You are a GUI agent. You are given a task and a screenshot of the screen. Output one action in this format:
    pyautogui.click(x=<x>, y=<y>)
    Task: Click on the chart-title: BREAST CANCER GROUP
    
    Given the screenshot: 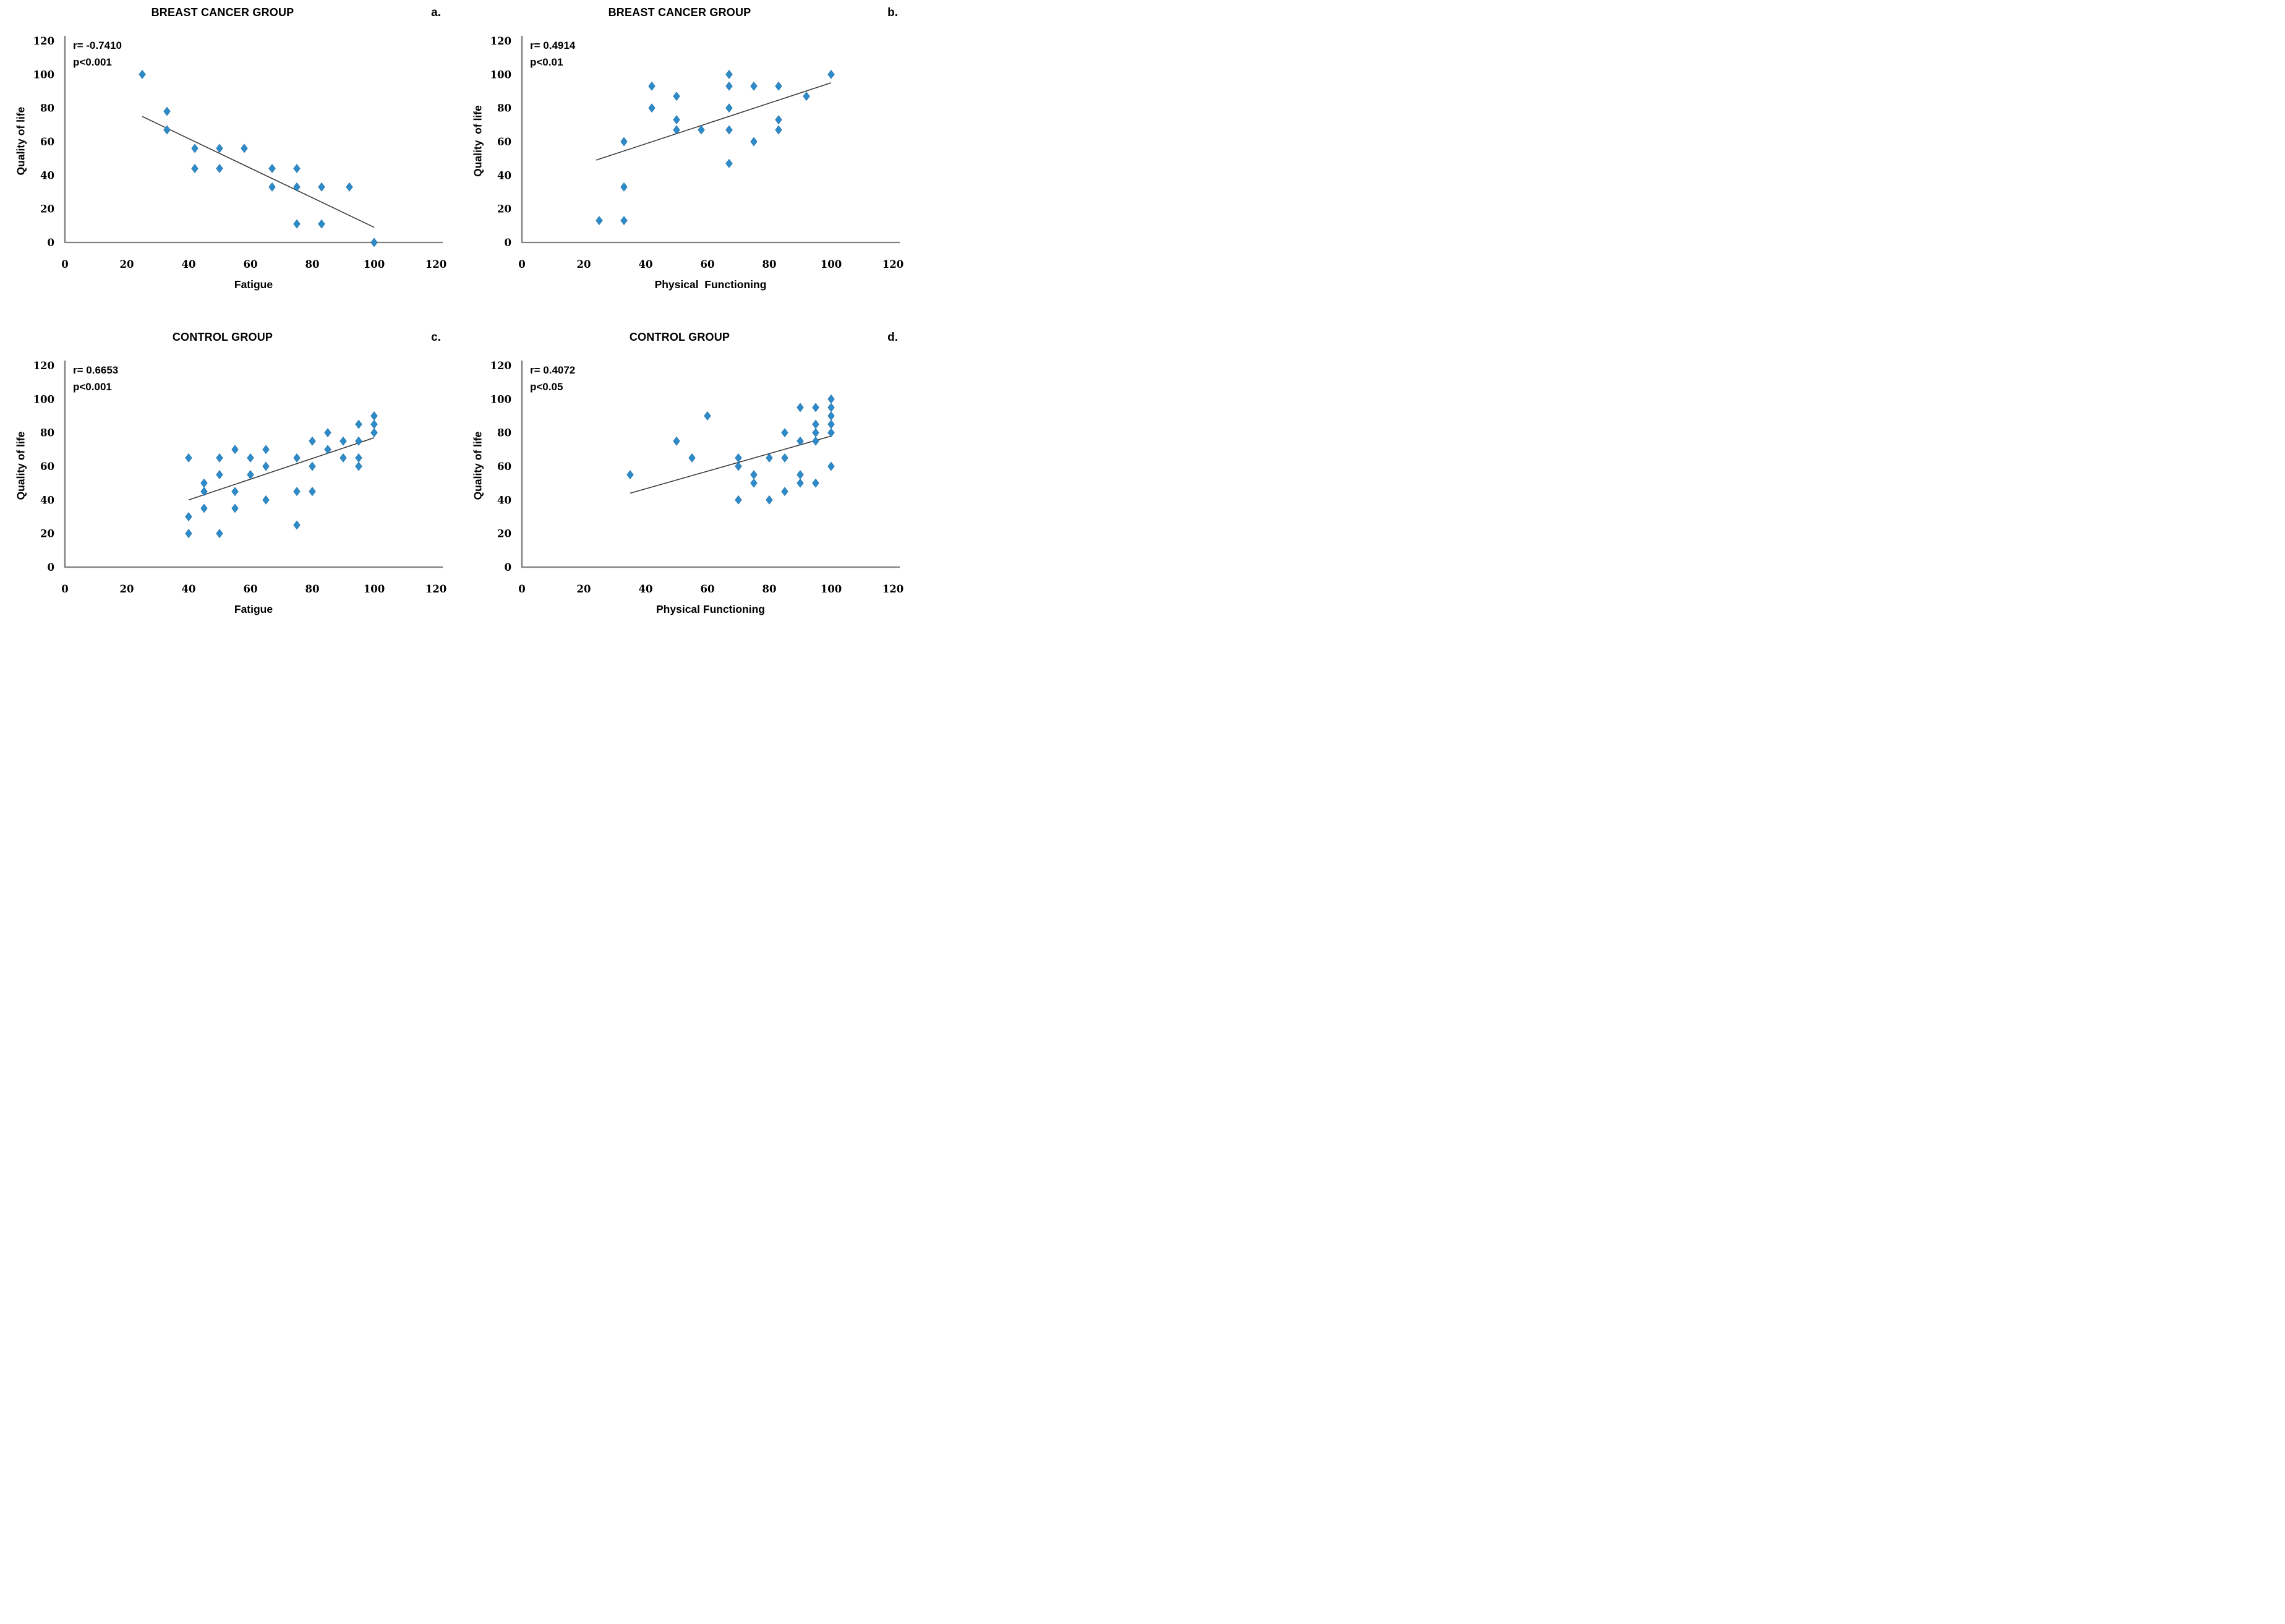 What is the action you would take?
    pyautogui.click(x=222, y=12)
    